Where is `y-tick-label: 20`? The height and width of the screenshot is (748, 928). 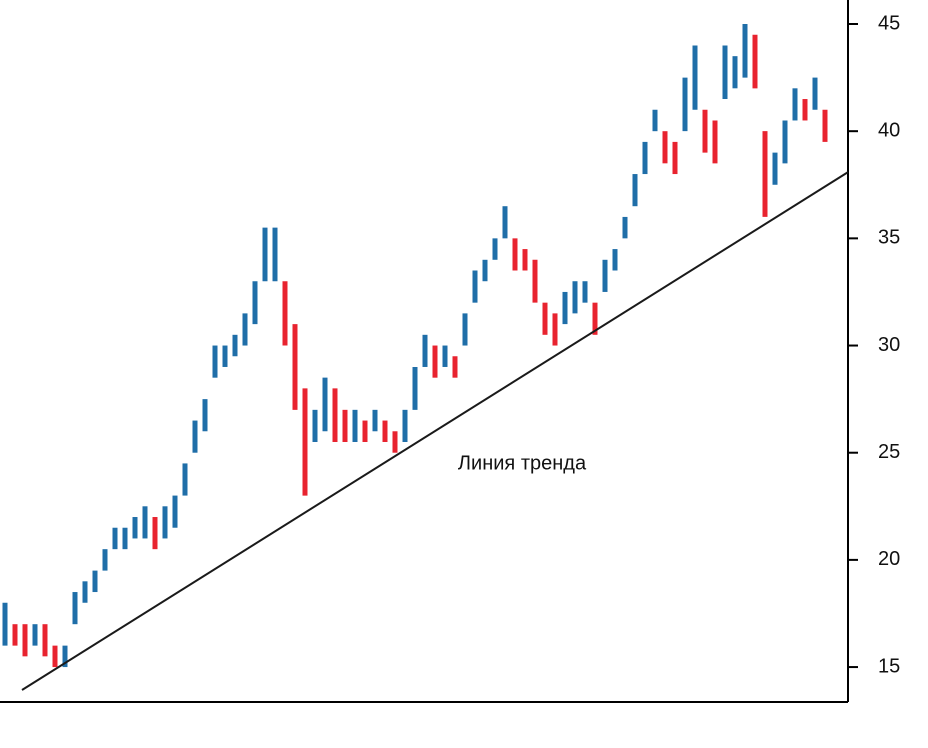
y-tick-label: 20 is located at coordinates (889, 559).